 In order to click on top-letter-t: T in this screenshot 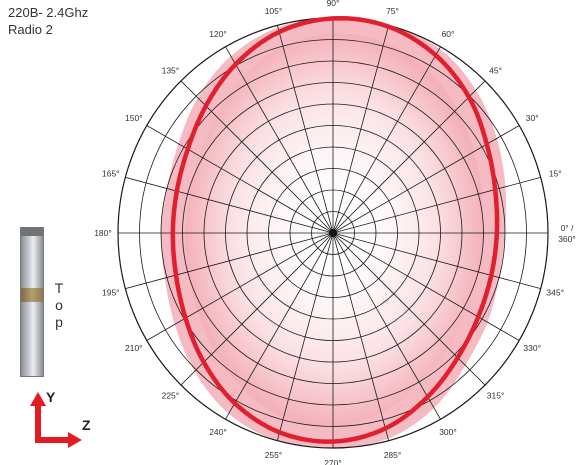, I will do `click(59, 288)`.